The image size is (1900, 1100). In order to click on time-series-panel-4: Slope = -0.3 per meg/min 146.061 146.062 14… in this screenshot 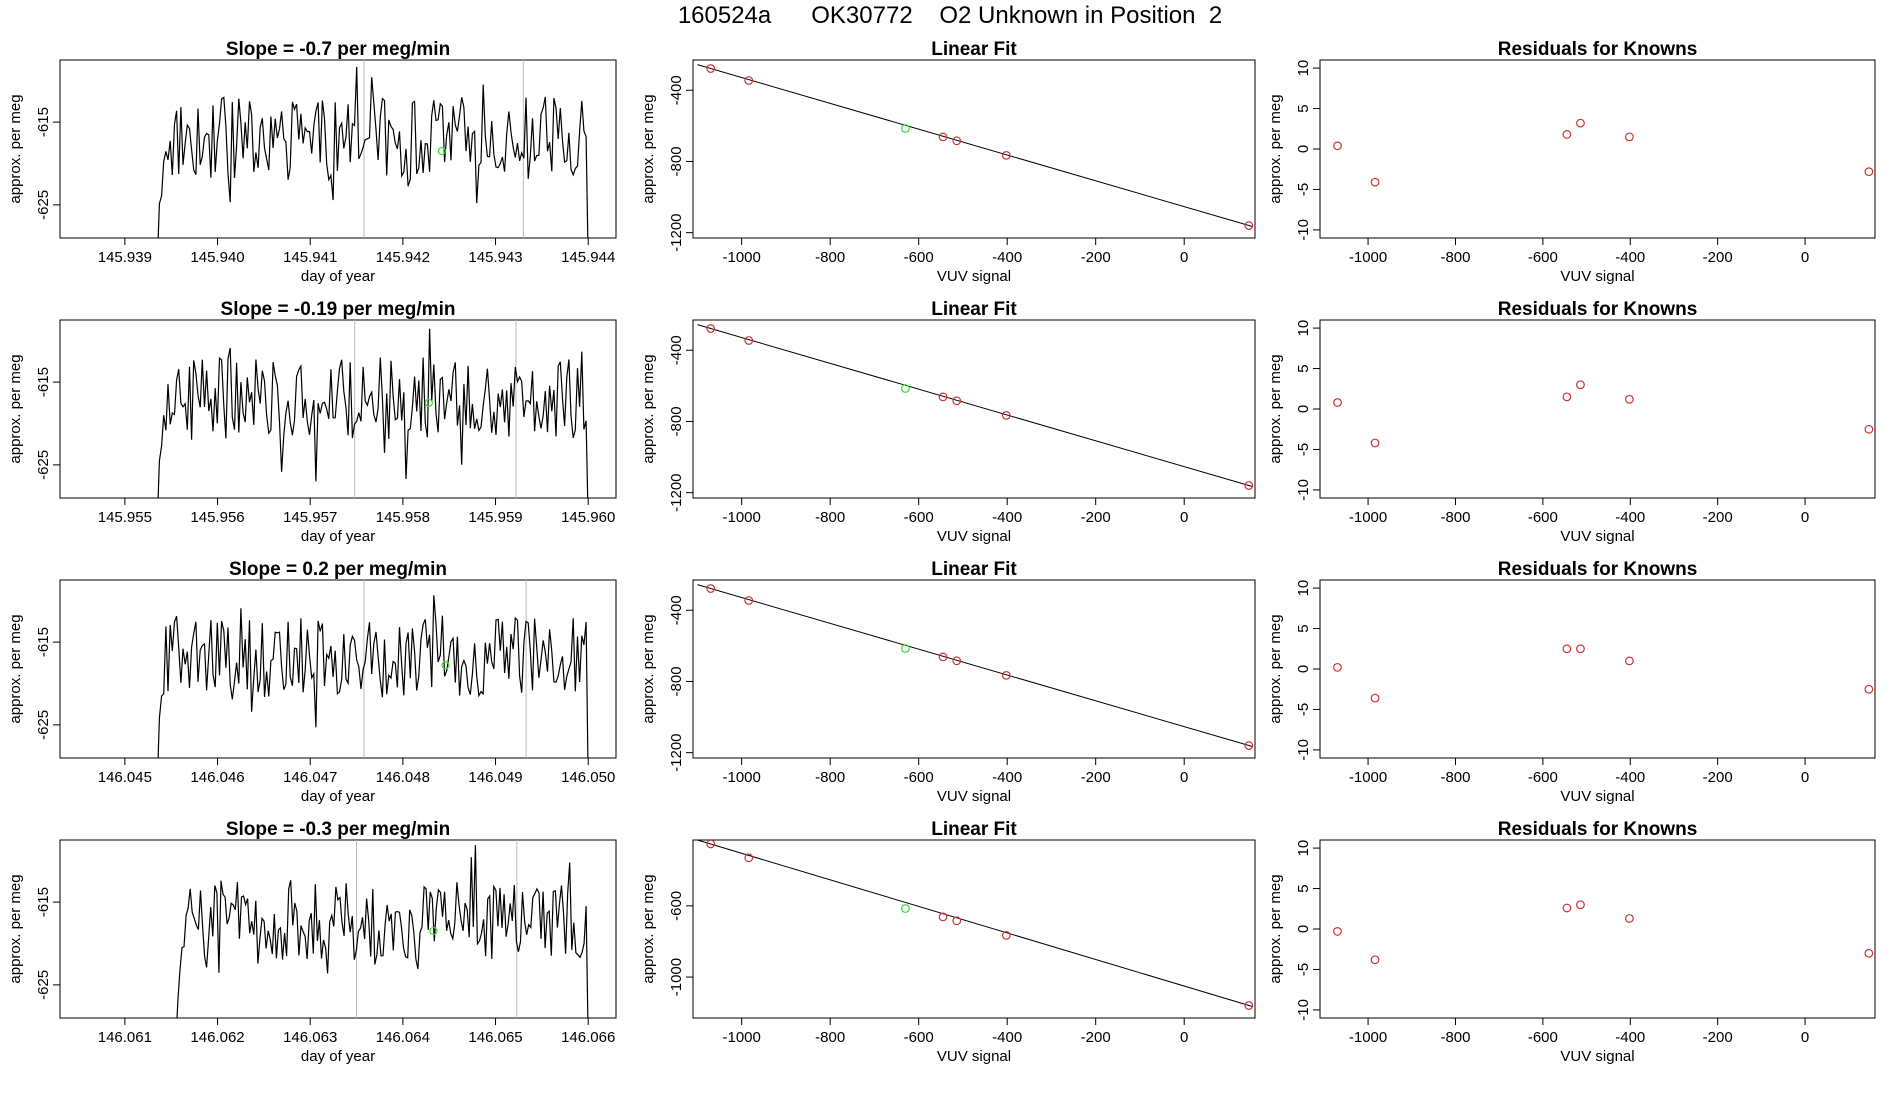, I will do `click(312, 942)`.